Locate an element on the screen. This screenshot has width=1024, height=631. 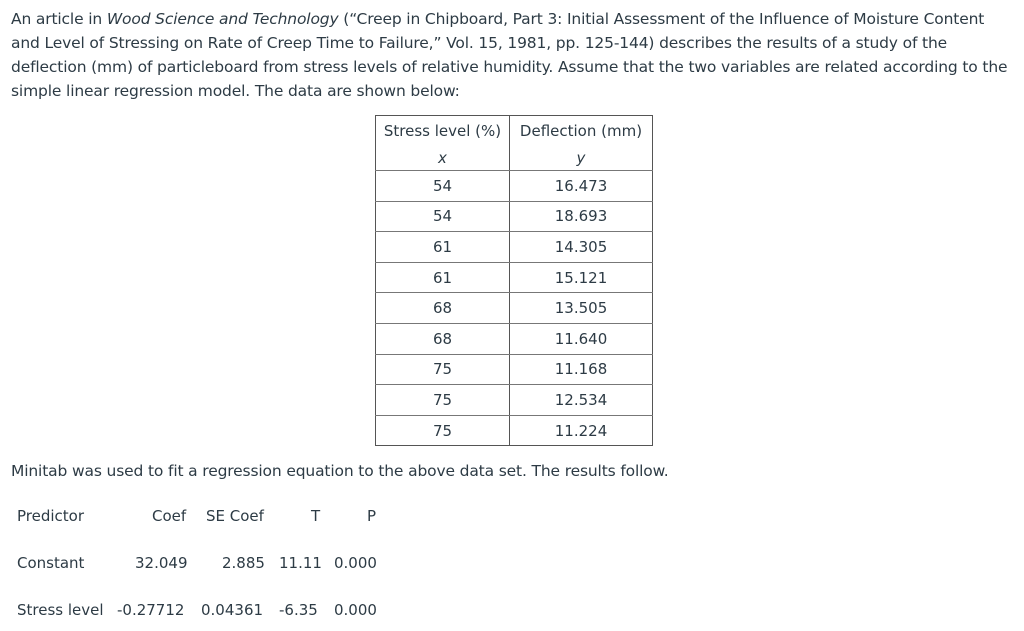
deflection-cell: 16.473 is located at coordinates (581, 186).